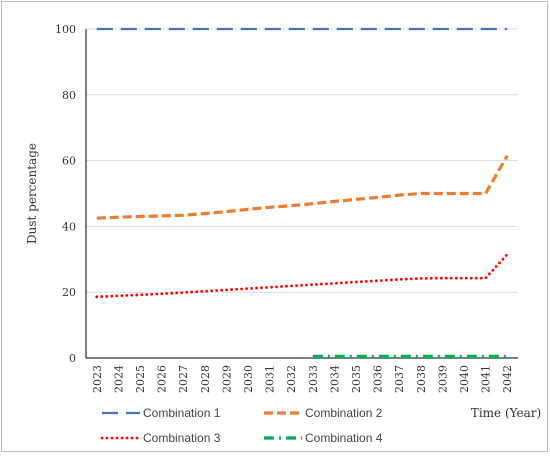 This screenshot has height=458, width=550. I want to click on y-tick-label: 60, so click(69, 161).